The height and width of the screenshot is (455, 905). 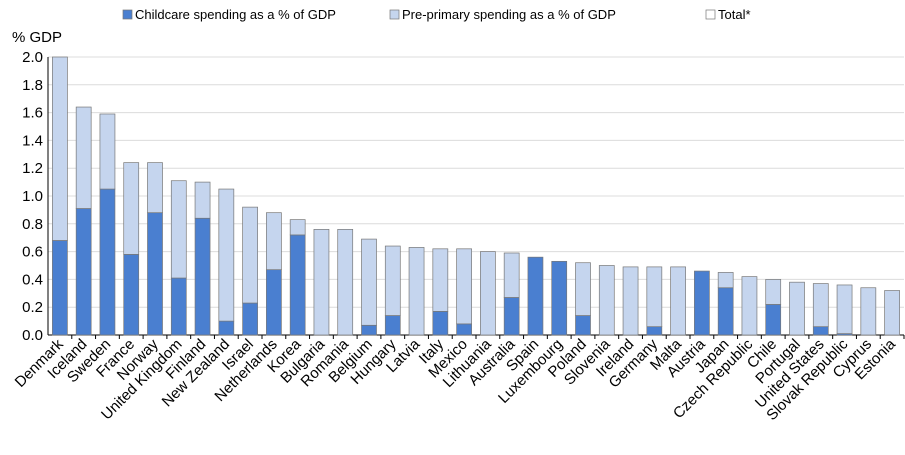 What do you see at coordinates (509, 14) in the screenshot?
I see `legend-label: Pre-primary spending as a % of GDP` at bounding box center [509, 14].